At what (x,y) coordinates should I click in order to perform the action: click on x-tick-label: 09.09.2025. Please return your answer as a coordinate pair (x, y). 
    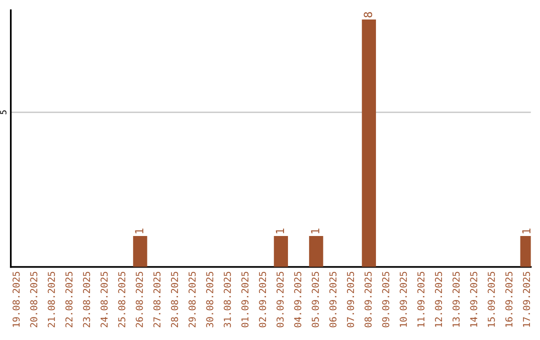
    Looking at the image, I should click on (386, 300).